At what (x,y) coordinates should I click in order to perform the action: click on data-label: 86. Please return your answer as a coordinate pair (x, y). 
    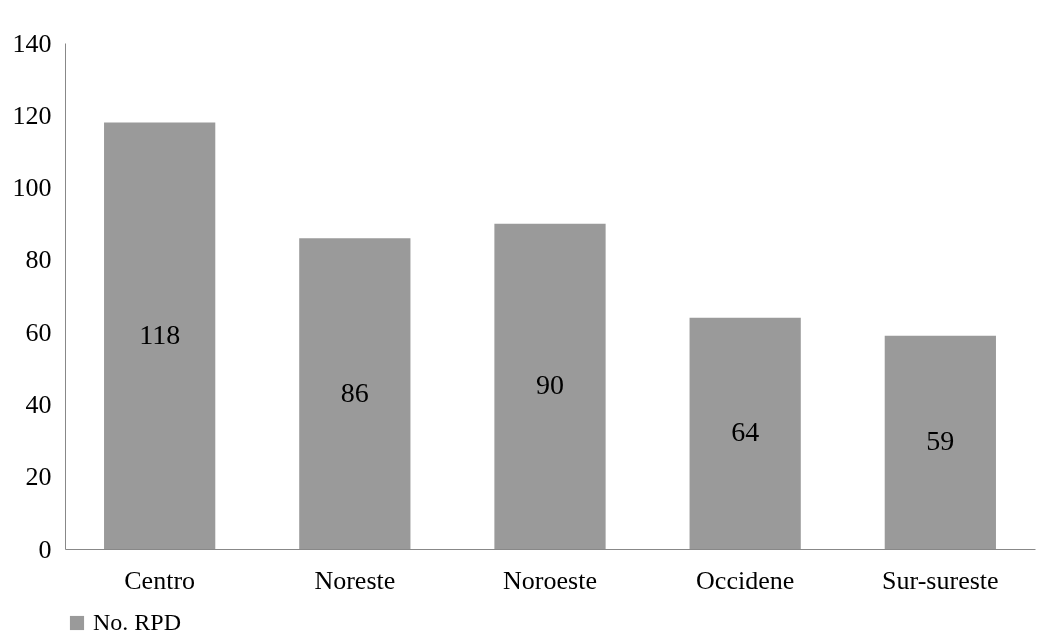
    Looking at the image, I should click on (354, 392).